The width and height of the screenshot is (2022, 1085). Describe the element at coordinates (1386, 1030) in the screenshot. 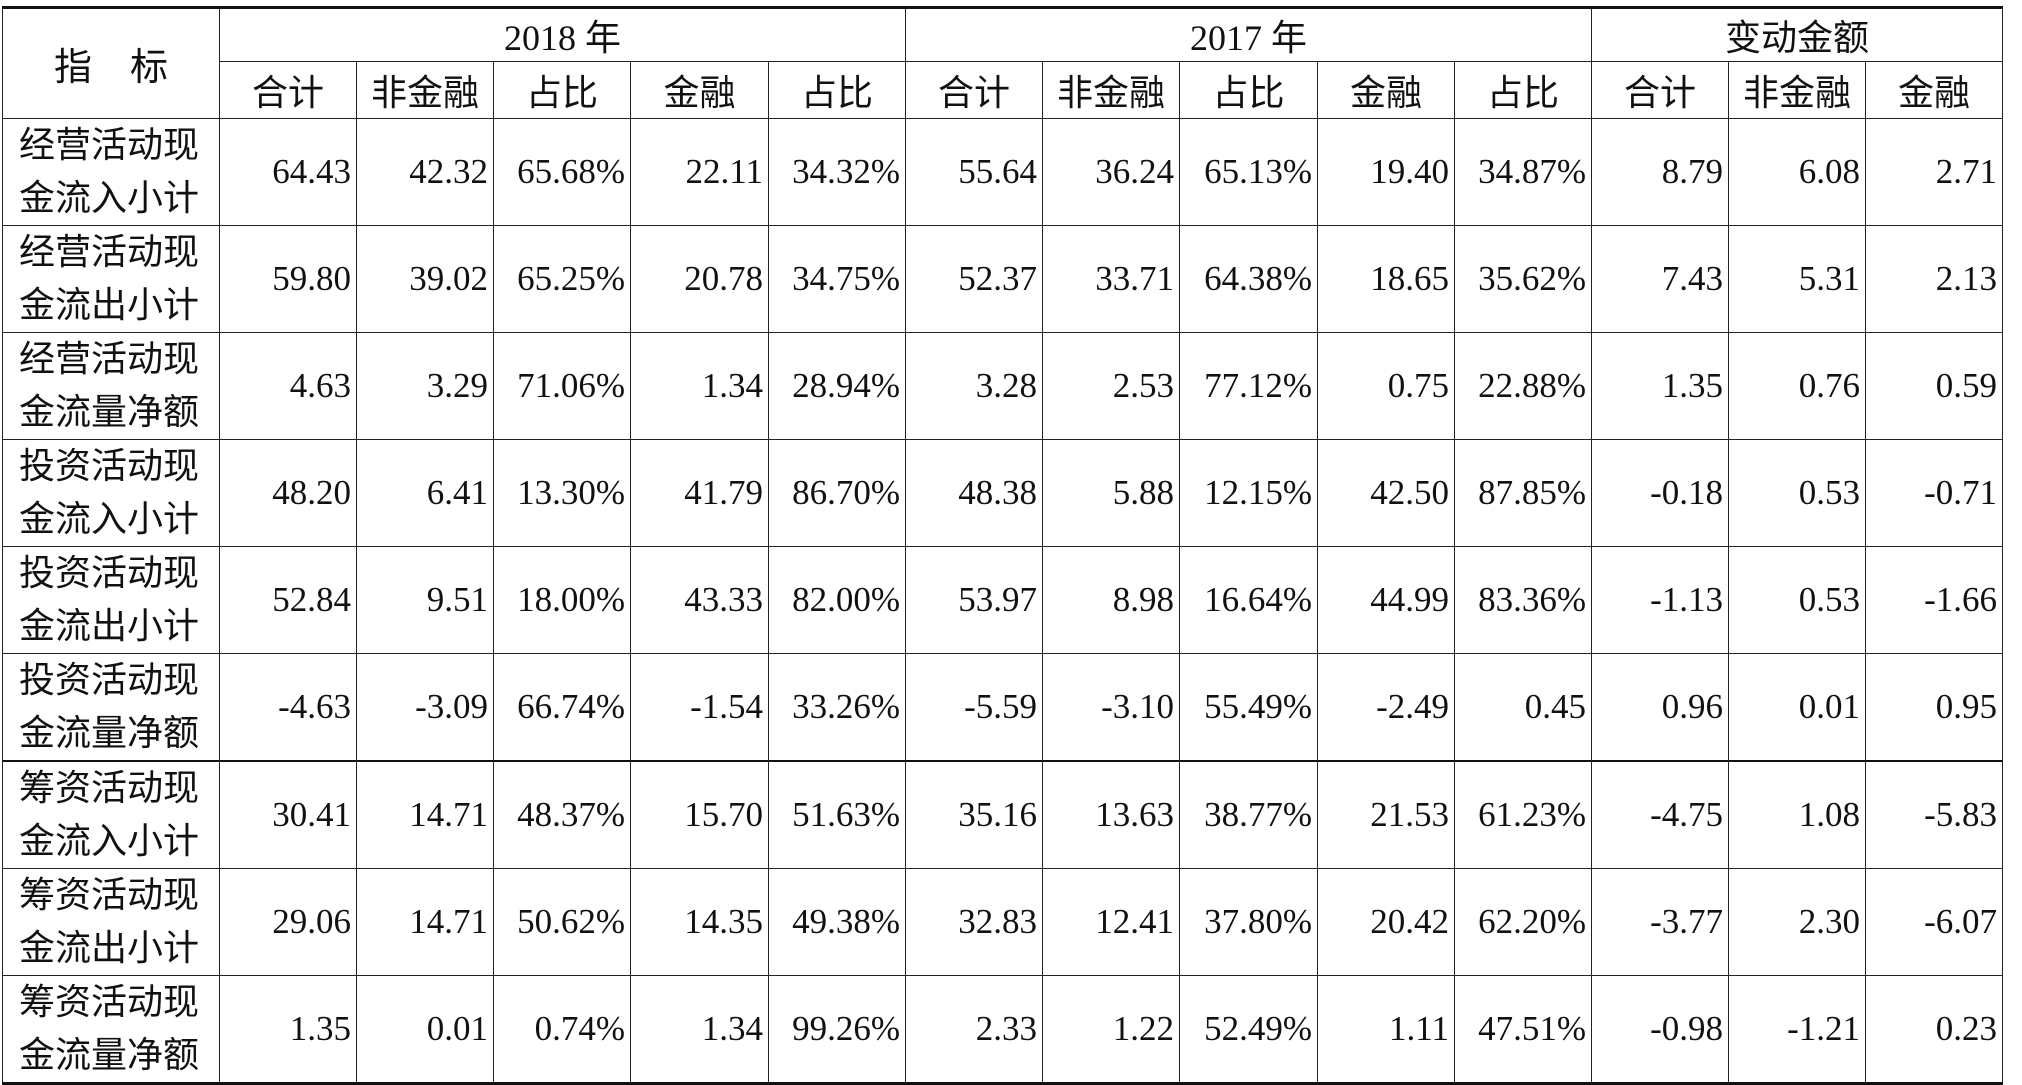

I see `table-cell: 1.11` at that location.